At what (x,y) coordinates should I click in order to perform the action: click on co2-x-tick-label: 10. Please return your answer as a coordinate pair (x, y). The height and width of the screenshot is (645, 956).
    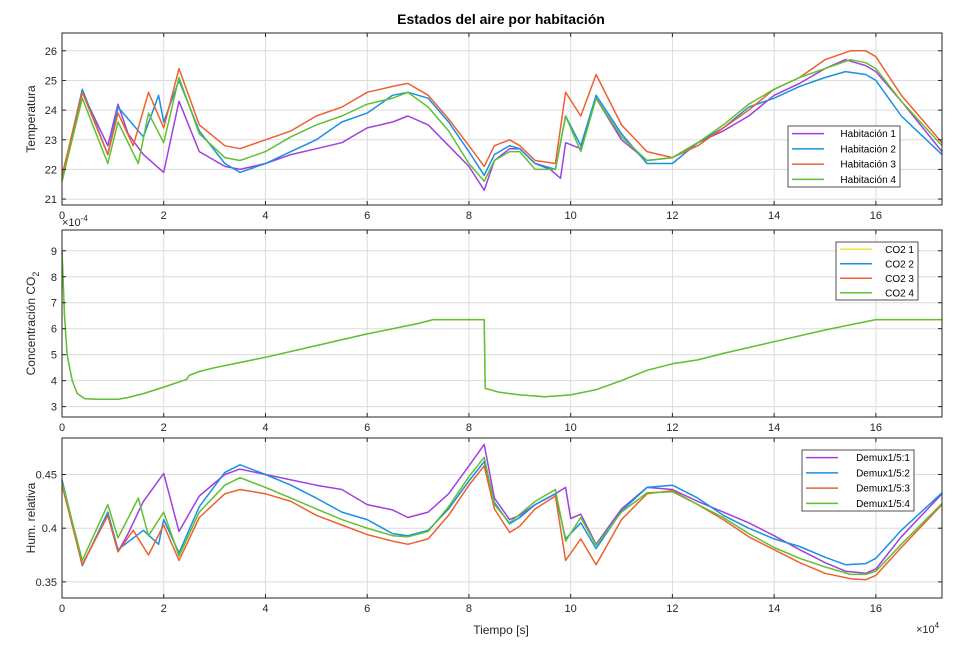
    Looking at the image, I should click on (571, 428).